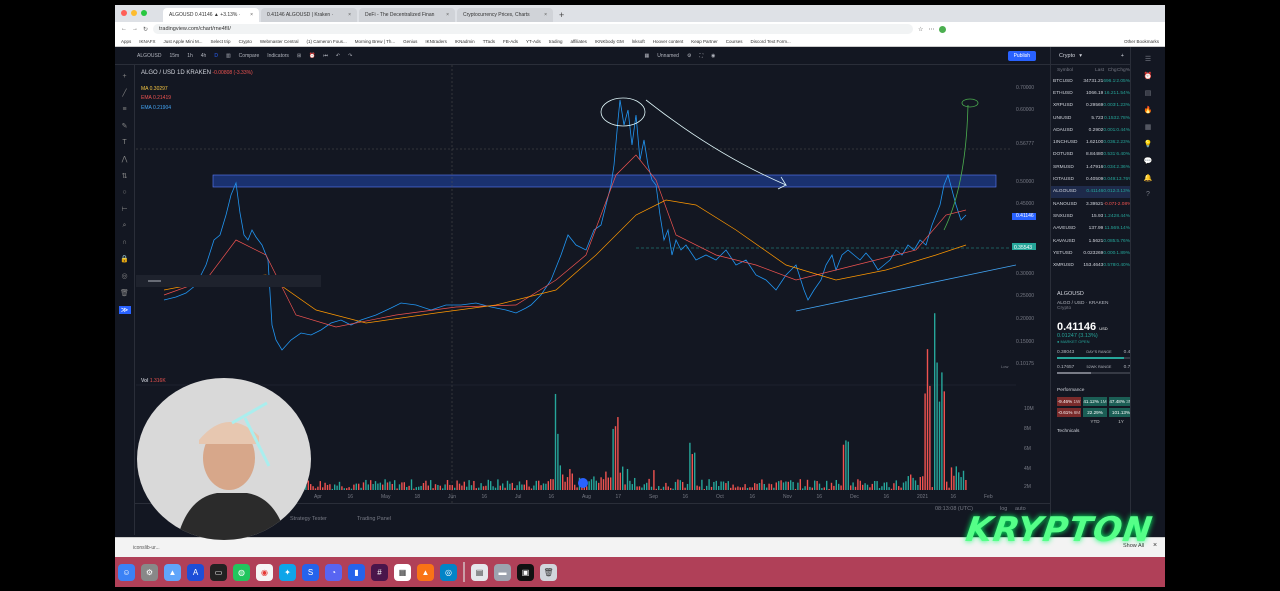 The height and width of the screenshot is (591, 1280). Describe the element at coordinates (533, 41) in the screenshot. I see `bookmark-item: YT-Ads` at that location.